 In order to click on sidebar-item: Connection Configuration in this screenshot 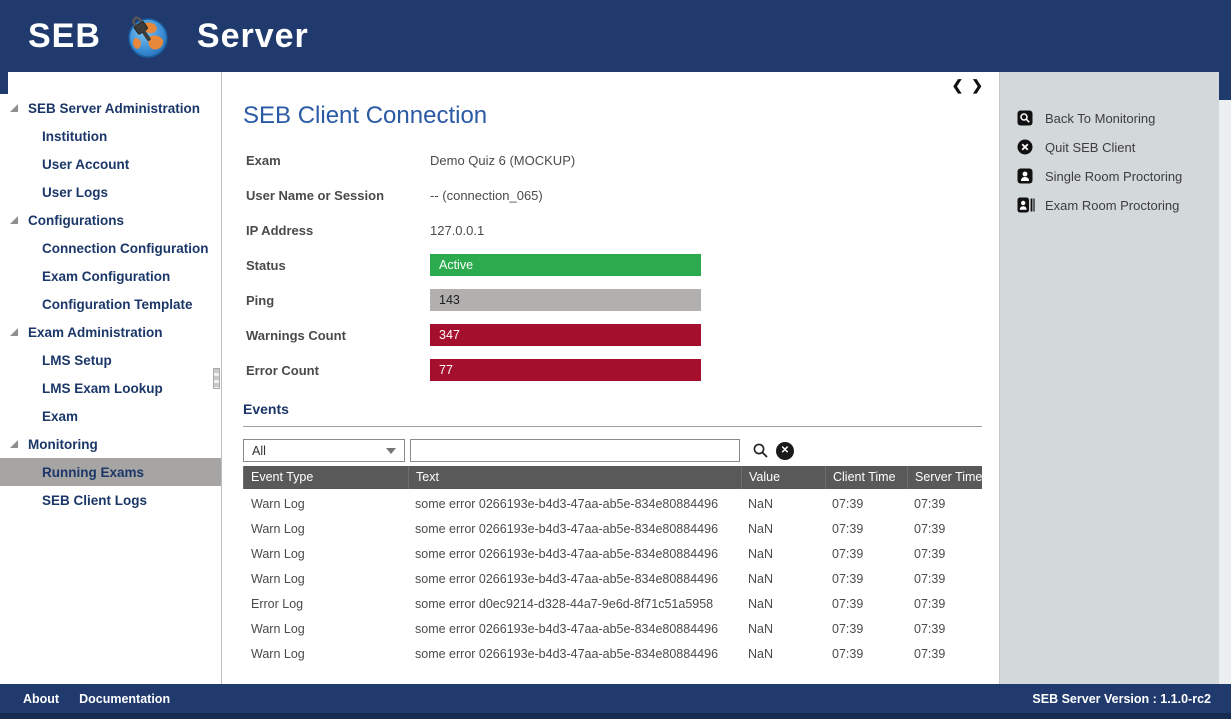, I will do `click(110, 248)`.